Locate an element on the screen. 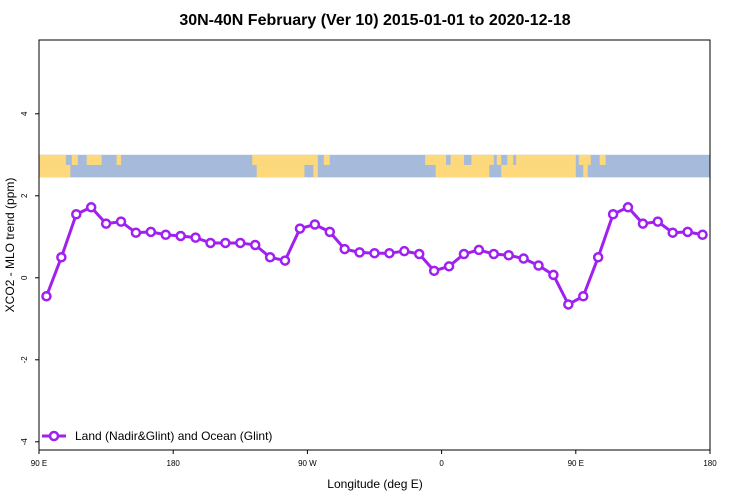 This screenshot has width=750, height=500. y-tick-label: -4 is located at coordinates (24, 442).